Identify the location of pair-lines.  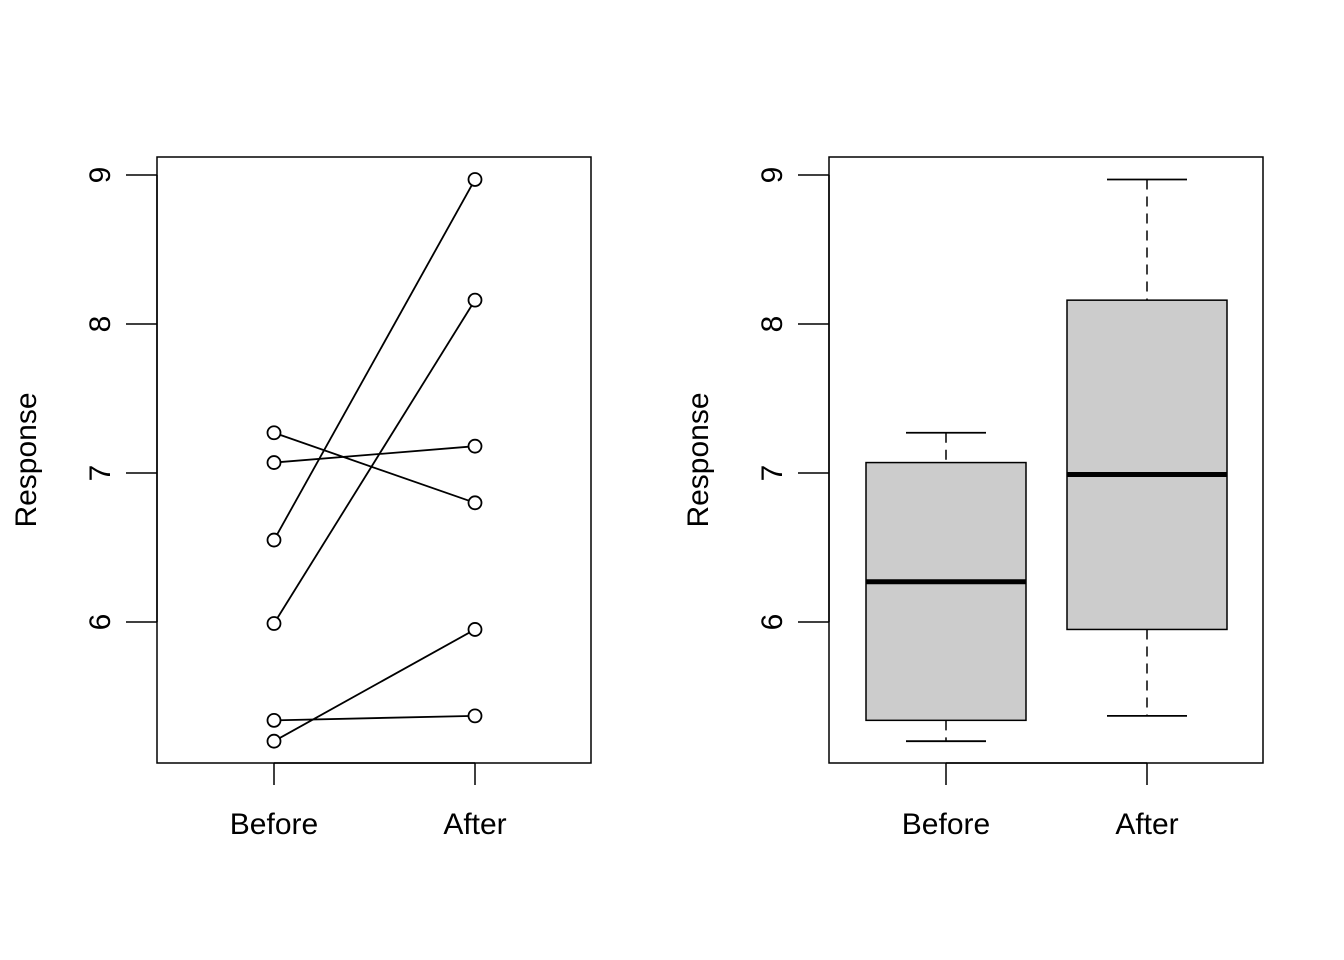
(374, 460).